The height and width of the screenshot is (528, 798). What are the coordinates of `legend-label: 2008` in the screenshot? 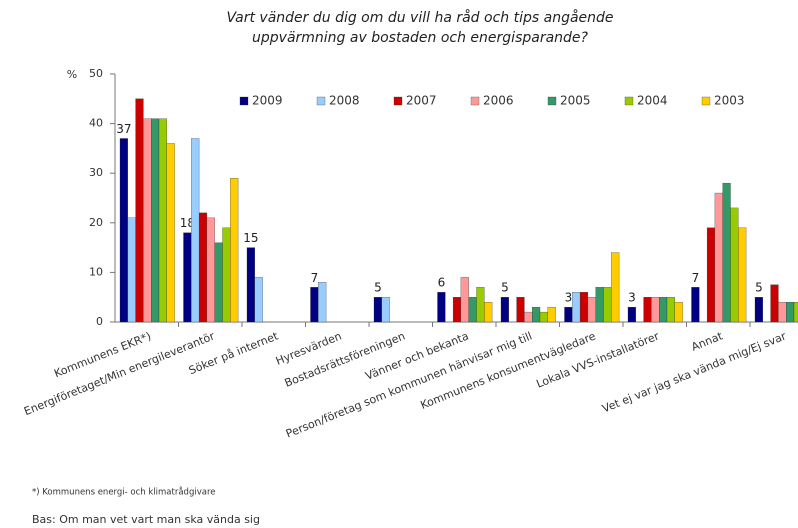 It's located at (344, 101).